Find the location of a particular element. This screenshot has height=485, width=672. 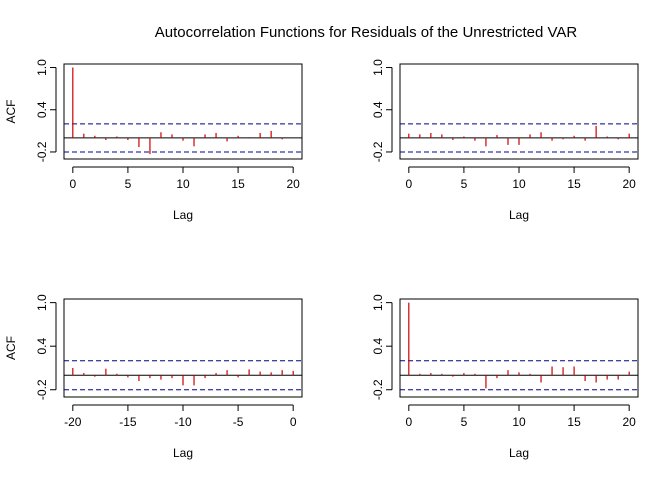

acf-panel-top-right: 0 5 10 15 20 -0.2 0.4 1.0 Lag is located at coordinates (505, 140).